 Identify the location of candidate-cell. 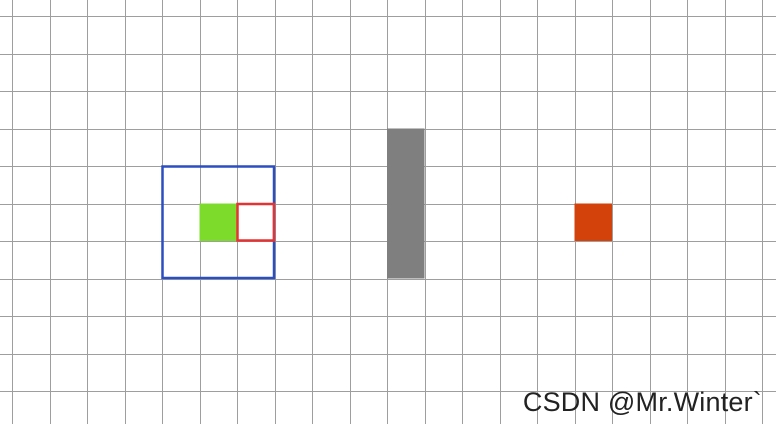
(256, 222).